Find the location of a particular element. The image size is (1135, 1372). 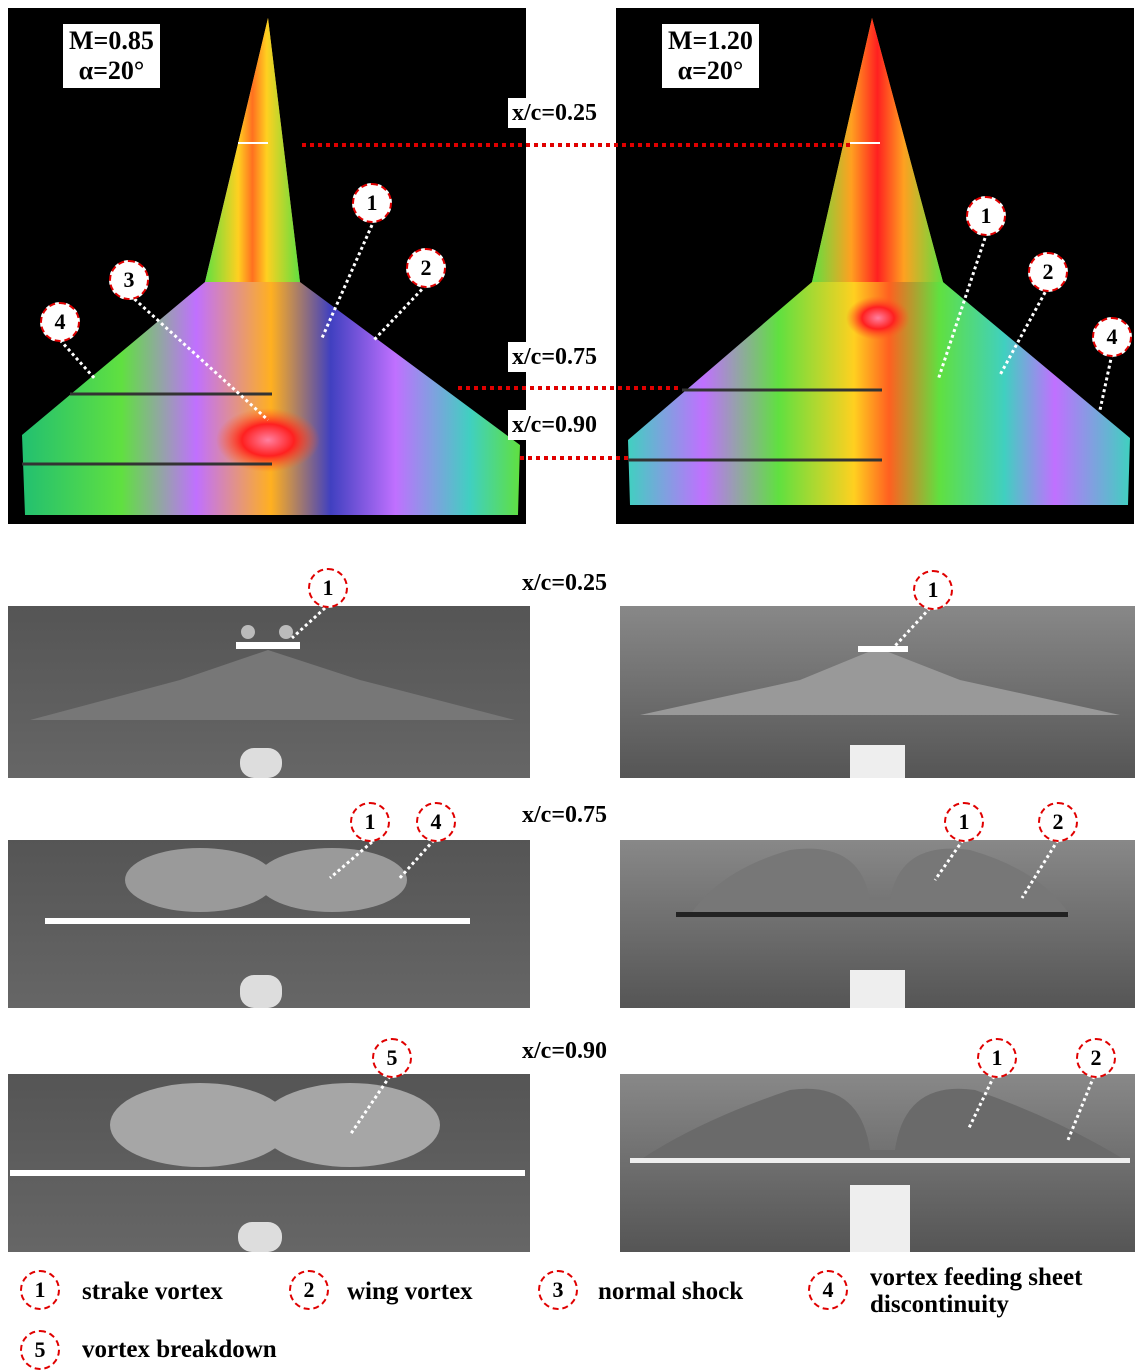

marker-4-top-left: 4 is located at coordinates (60, 322).